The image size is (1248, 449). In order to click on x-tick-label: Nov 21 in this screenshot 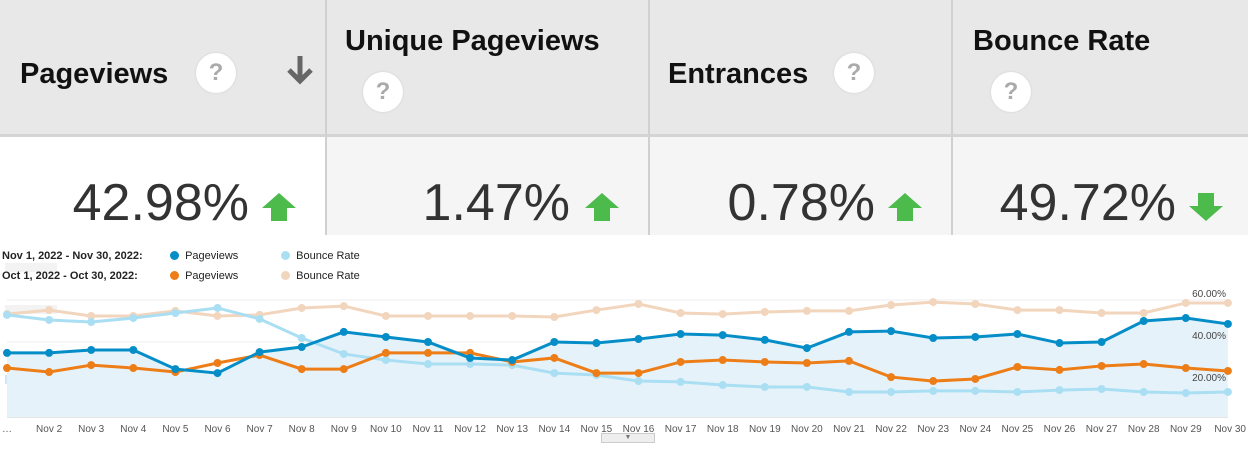, I will do `click(849, 429)`.